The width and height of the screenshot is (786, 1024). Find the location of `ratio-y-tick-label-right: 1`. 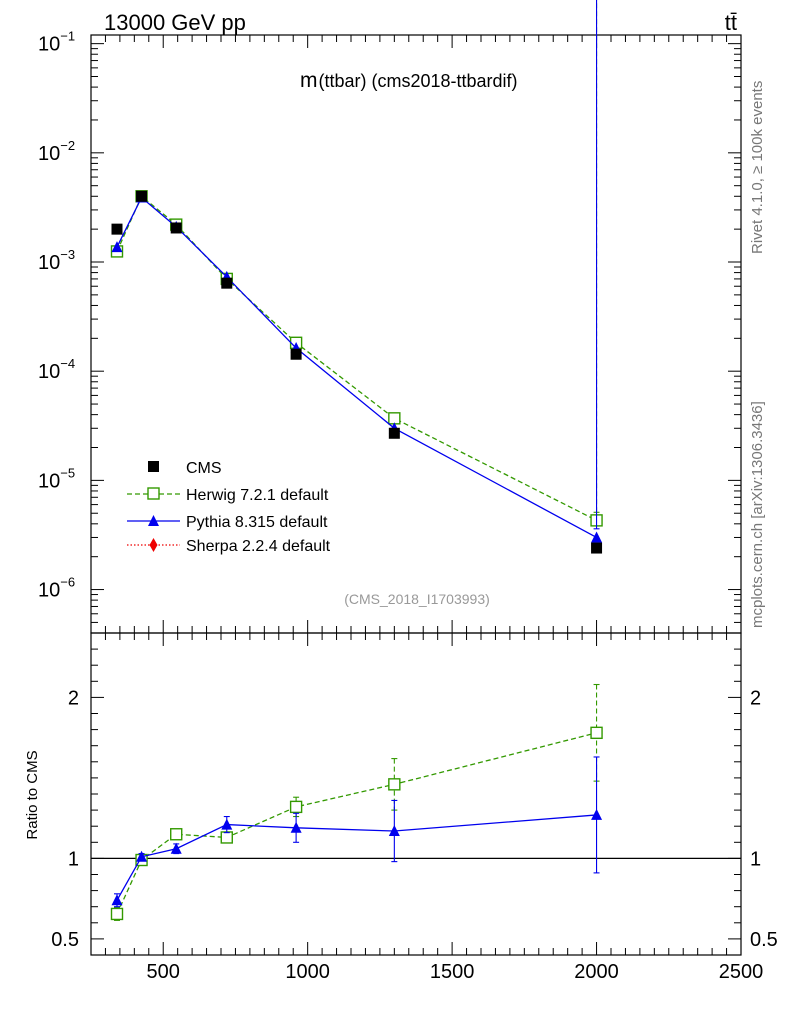

ratio-y-tick-label-right: 1 is located at coordinates (755, 859).